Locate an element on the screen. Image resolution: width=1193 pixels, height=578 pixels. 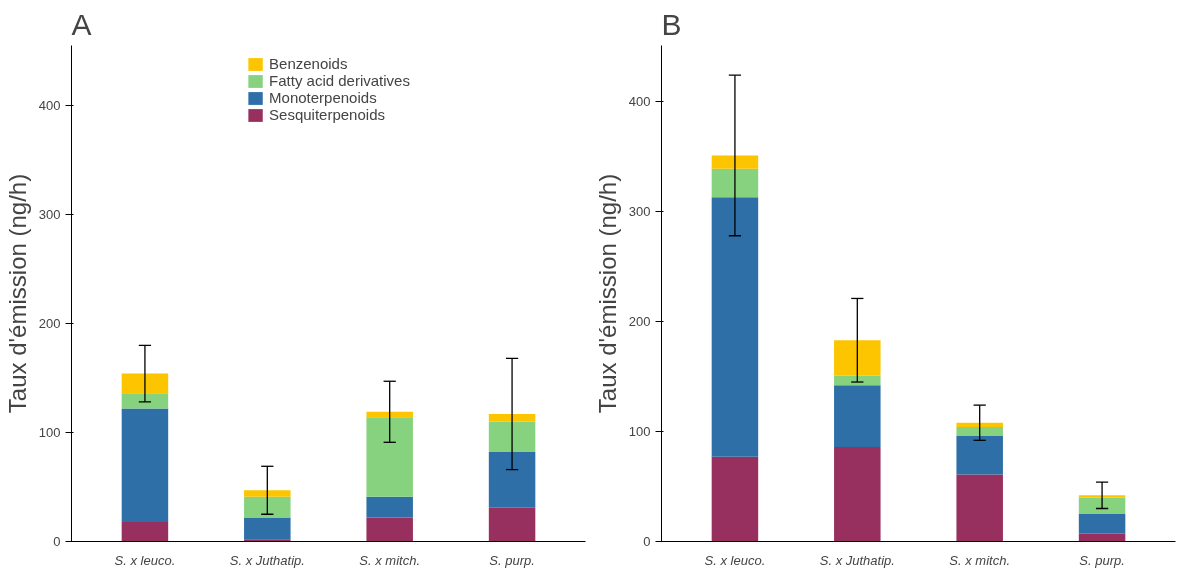
legend-label: Benzenoids is located at coordinates (308, 63).